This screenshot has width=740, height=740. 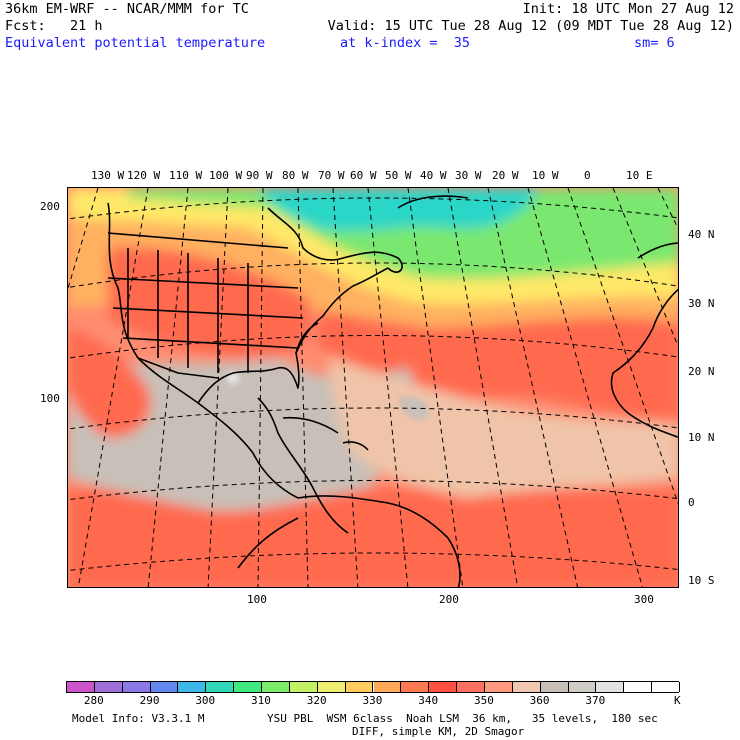 I want to click on physics-info-2: DIFF, simple KM, 2D Smagor, so click(x=438, y=731).